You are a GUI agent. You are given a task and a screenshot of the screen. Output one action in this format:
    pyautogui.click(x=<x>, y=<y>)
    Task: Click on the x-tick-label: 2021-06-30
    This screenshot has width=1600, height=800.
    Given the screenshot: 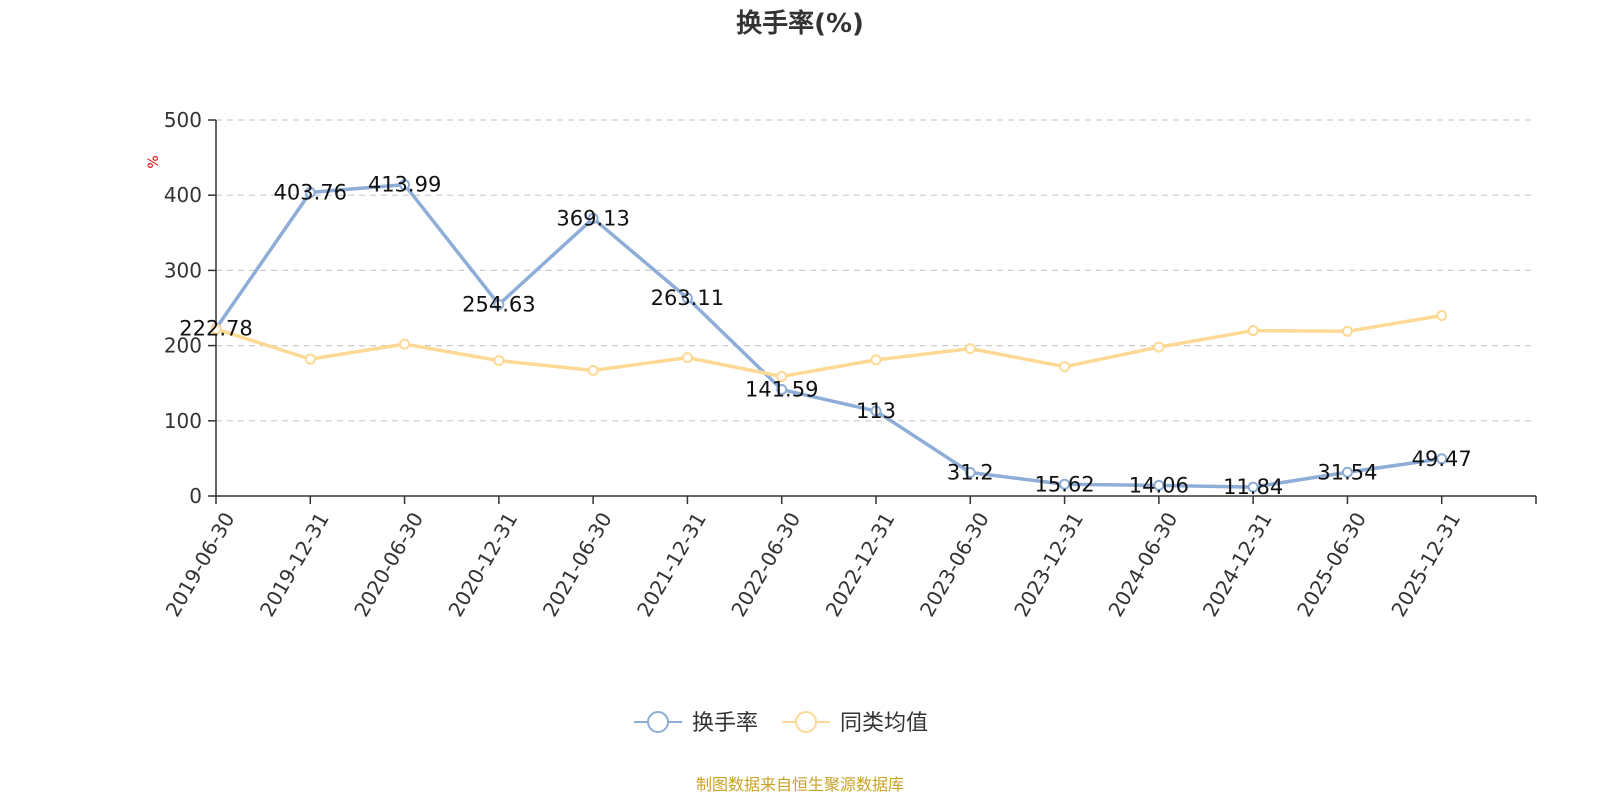 What is the action you would take?
    pyautogui.click(x=577, y=564)
    